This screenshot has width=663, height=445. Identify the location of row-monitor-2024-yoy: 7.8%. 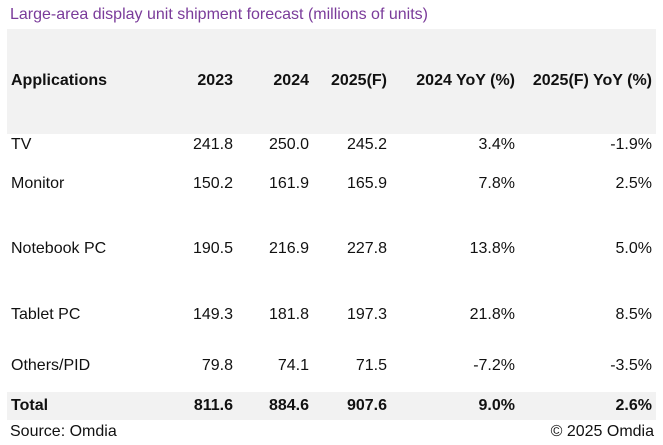
(496, 183).